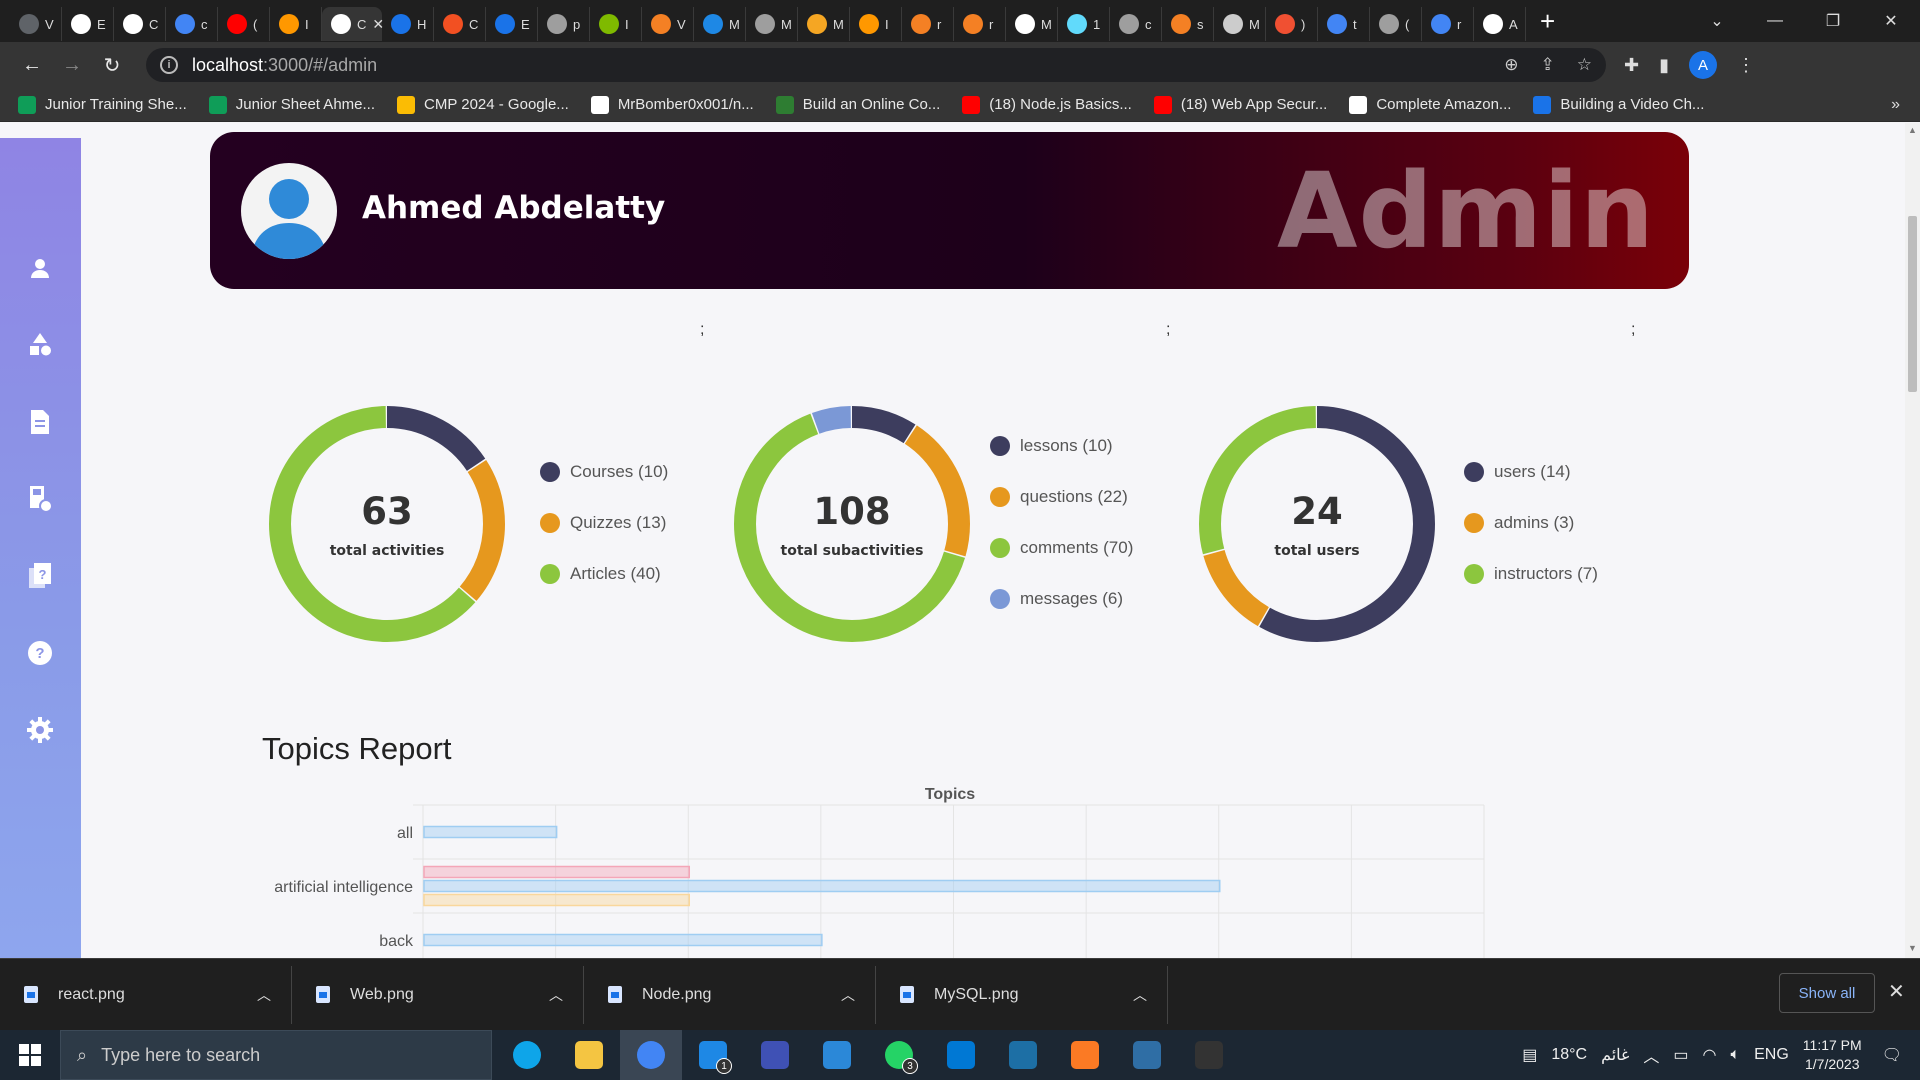 Image resolution: width=1920 pixels, height=1080 pixels. What do you see at coordinates (32, 64) in the screenshot?
I see `back-icon: ←` at bounding box center [32, 64].